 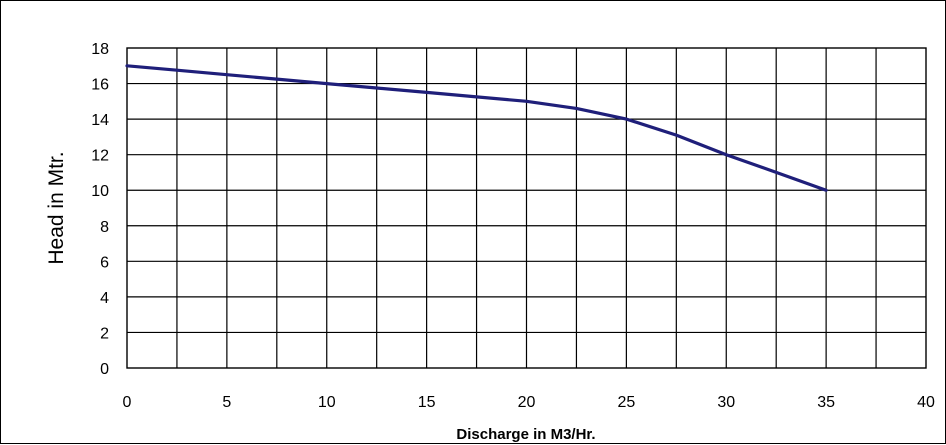 I want to click on y-axis-title: Head in Mtr., so click(x=56, y=207).